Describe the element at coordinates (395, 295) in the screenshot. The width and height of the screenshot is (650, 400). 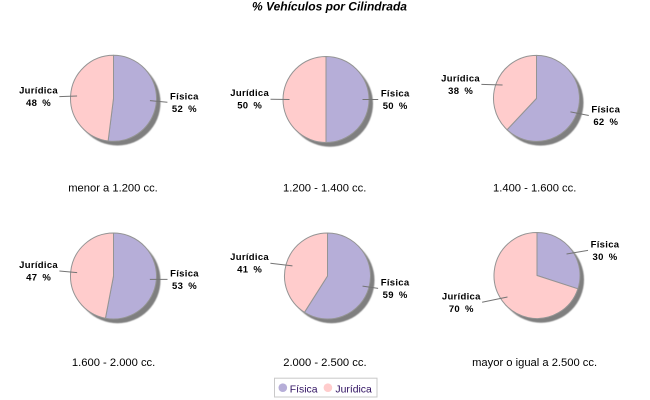
I see `svg-text: 59 %` at that location.